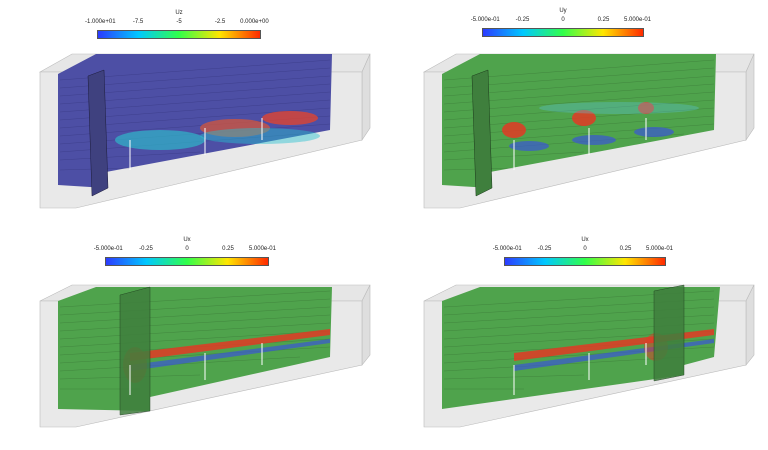 The width and height of the screenshot is (768, 450). I want to click on flow-scene-ux-a, so click(205, 356).